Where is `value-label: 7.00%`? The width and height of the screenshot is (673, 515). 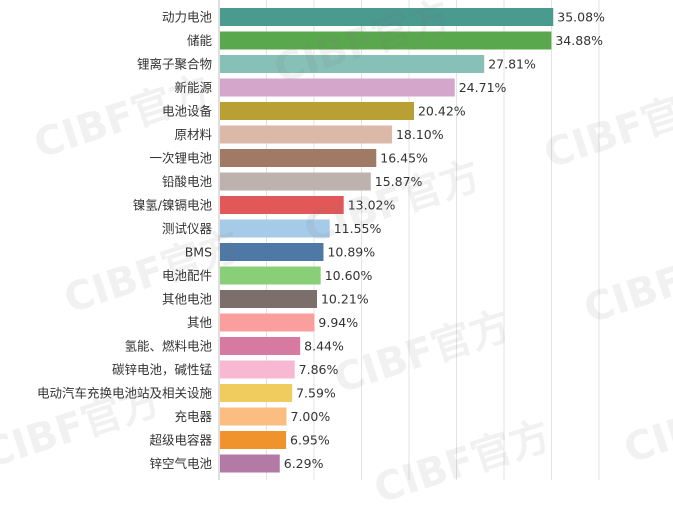 value-label: 7.00% is located at coordinates (311, 416).